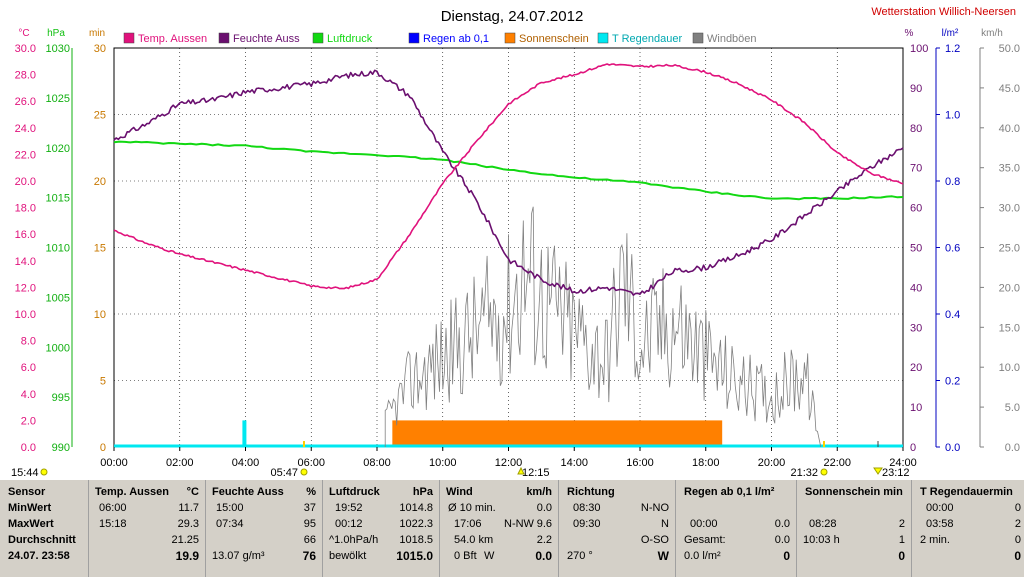  I want to click on temp-tick-label: 24.0, so click(25, 129).